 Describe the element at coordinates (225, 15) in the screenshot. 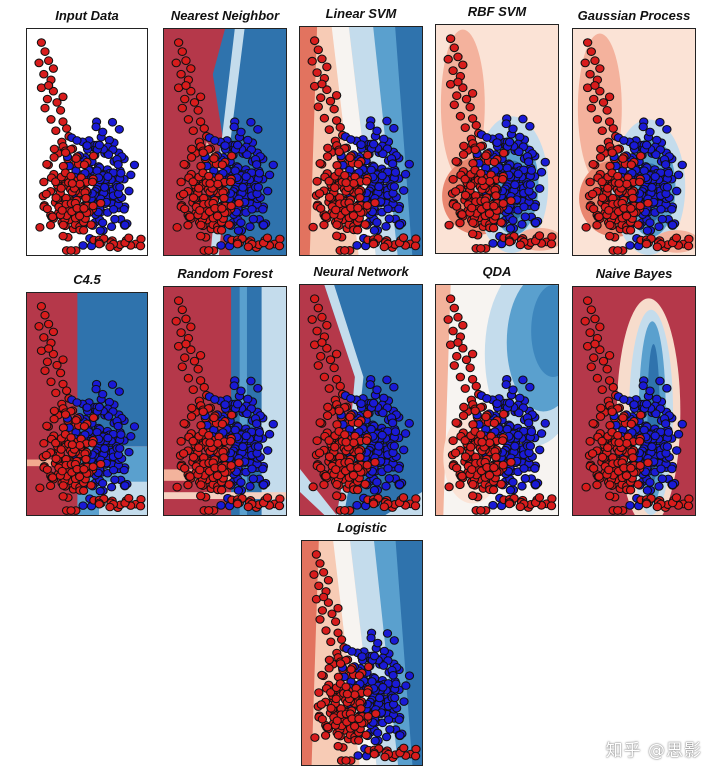

I see `panel-title: Nearest Neighbor` at that location.